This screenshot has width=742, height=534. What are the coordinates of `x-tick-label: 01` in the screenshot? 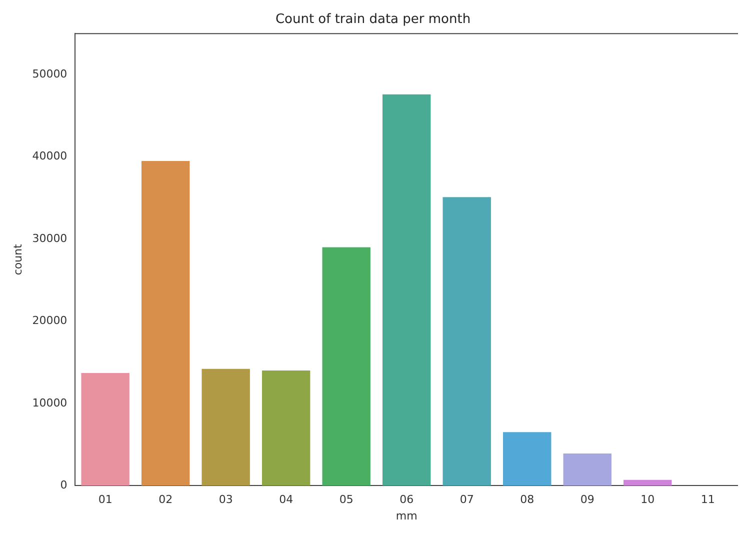 It's located at (105, 499).